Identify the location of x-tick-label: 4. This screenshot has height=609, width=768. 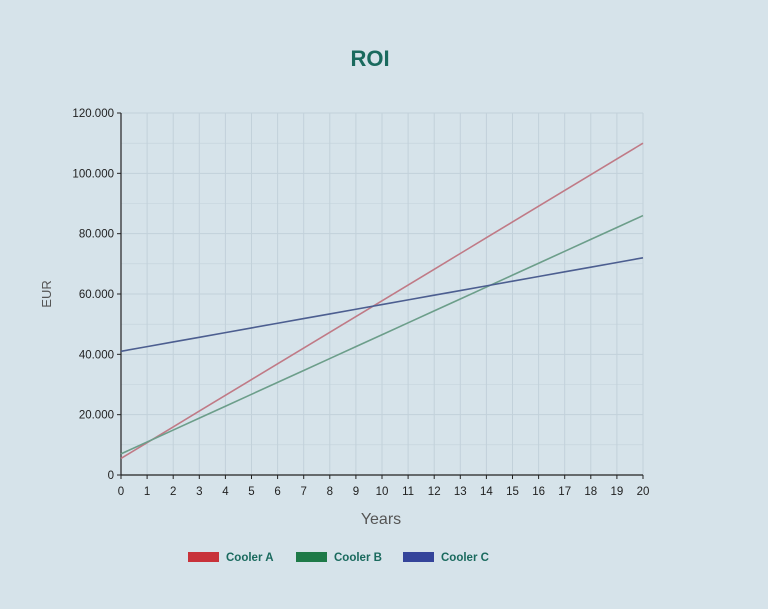
(225, 492).